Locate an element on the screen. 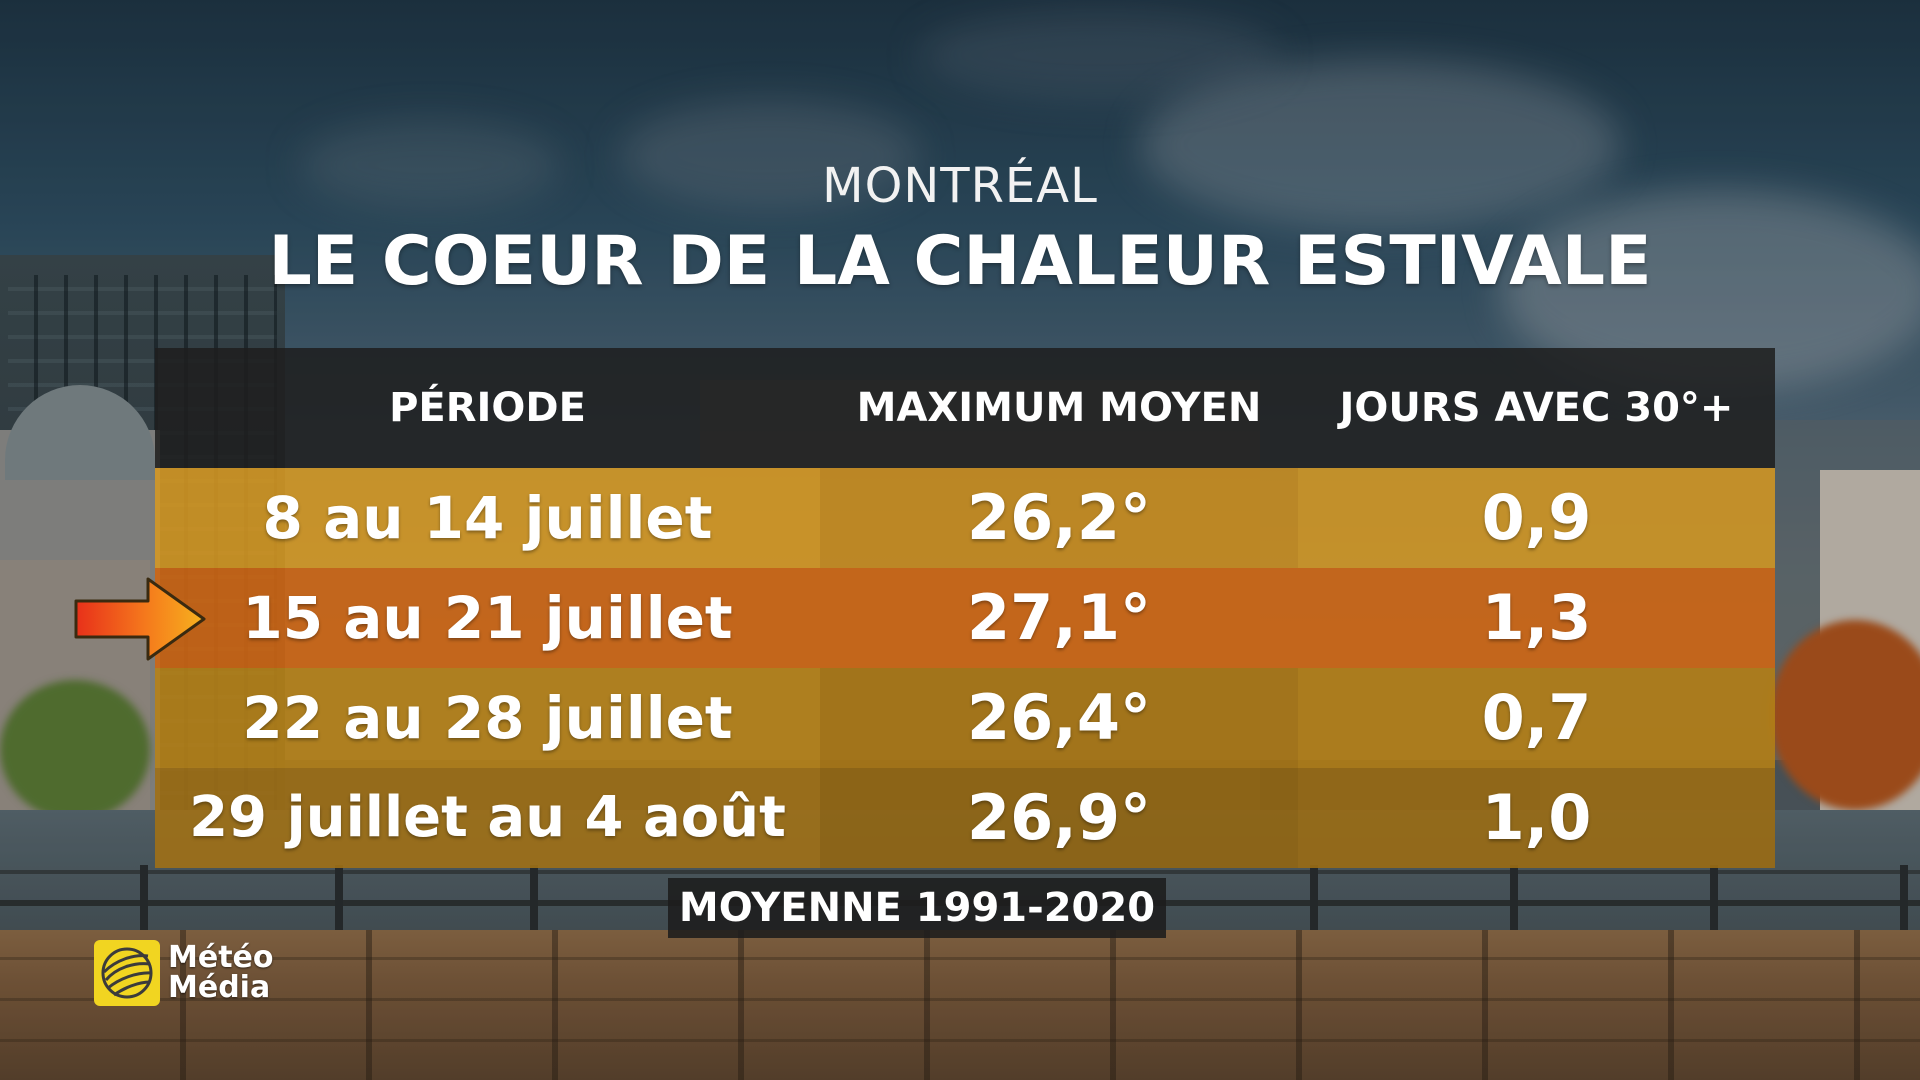 The image size is (1920, 1080). globe-icon is located at coordinates (127, 973).